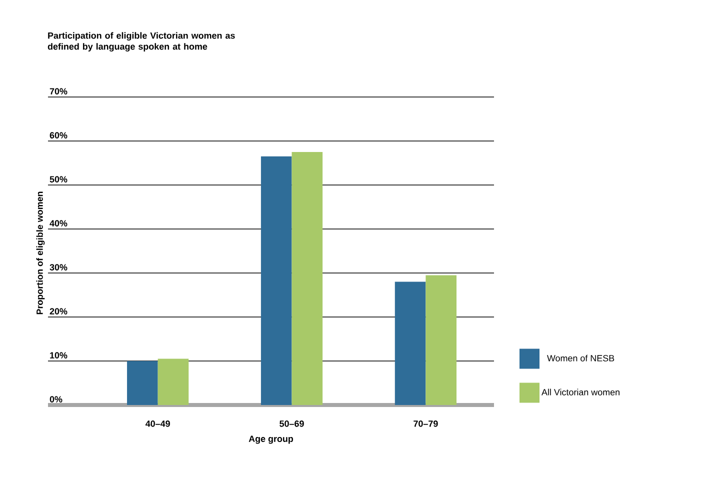  I want to click on x-tick-label: 50–69, so click(292, 423).